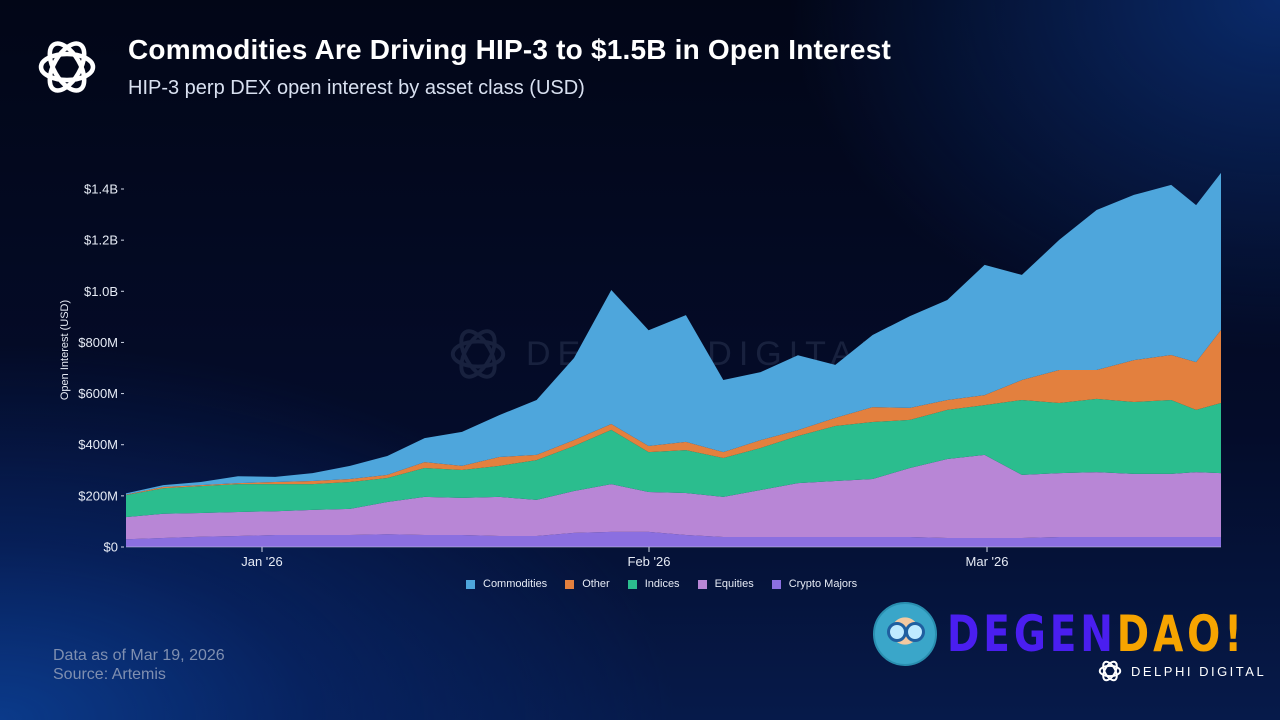 This screenshot has height=720, width=1280. I want to click on legend-item-crypto-majors: Crypto Majors, so click(814, 584).